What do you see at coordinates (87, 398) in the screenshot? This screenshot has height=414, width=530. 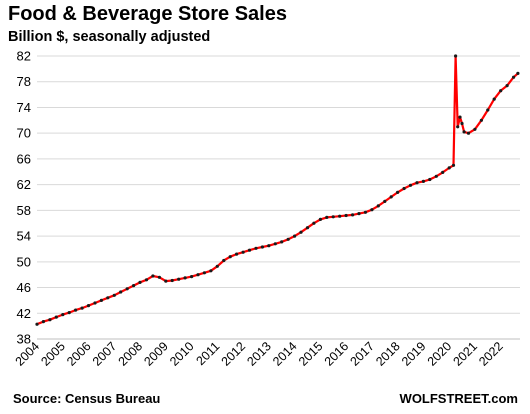 I see `source-note: Source: Census Bureau` at bounding box center [87, 398].